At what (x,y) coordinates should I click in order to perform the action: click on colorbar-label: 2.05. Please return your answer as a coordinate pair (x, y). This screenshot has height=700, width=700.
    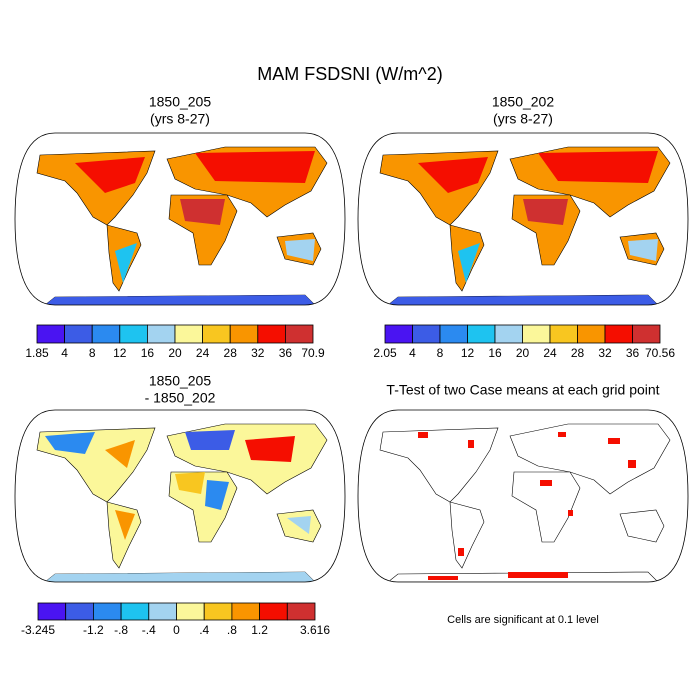
    Looking at the image, I should click on (385, 353).